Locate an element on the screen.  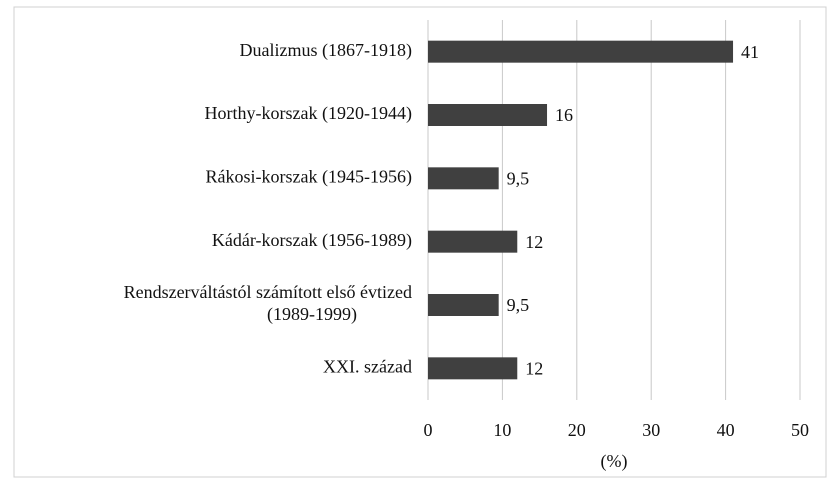
value-label: 16 is located at coordinates (564, 115).